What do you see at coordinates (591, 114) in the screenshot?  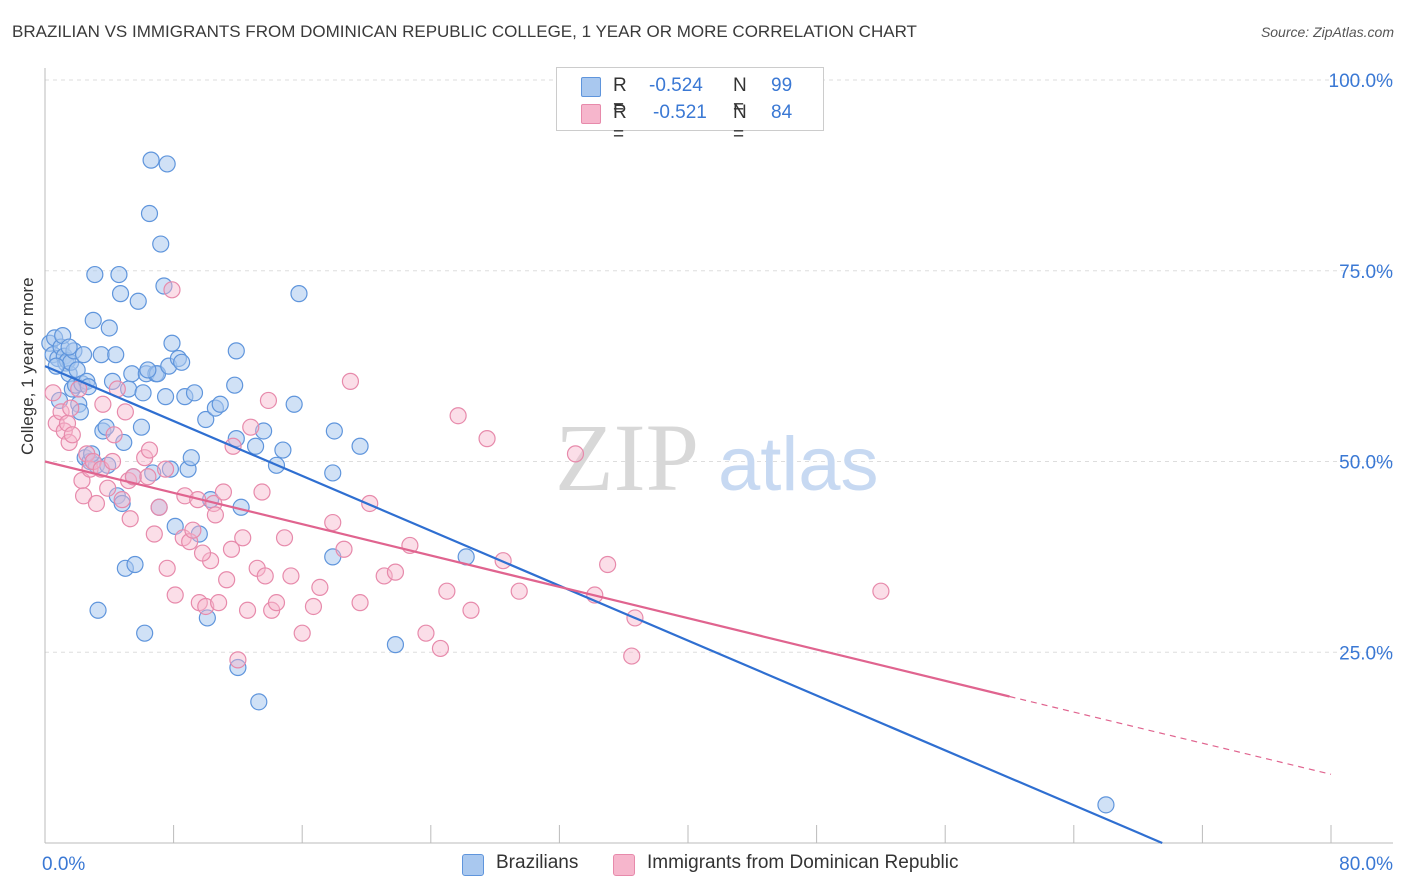 I see `legend-swatch-pink` at bounding box center [591, 114].